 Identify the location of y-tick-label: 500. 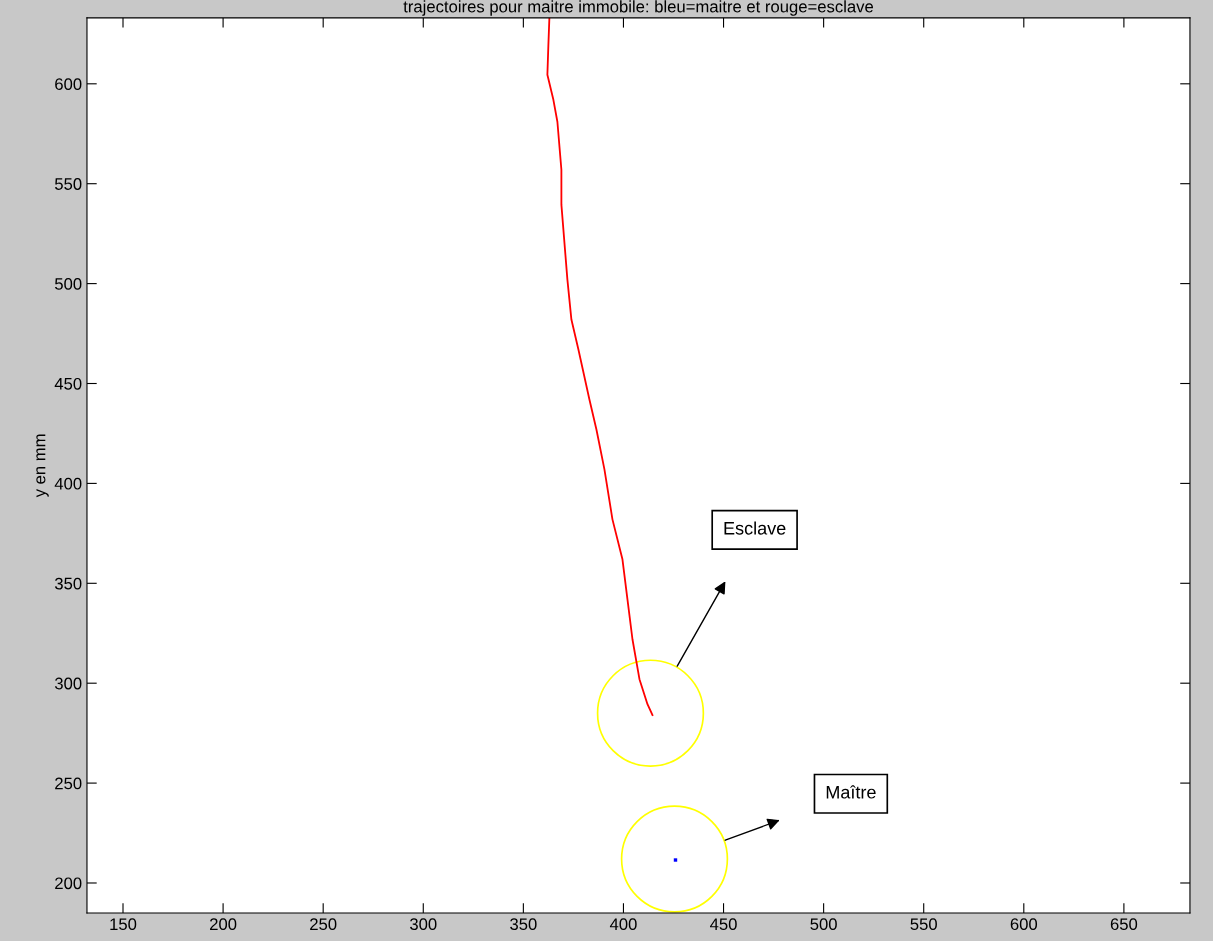
(68, 284).